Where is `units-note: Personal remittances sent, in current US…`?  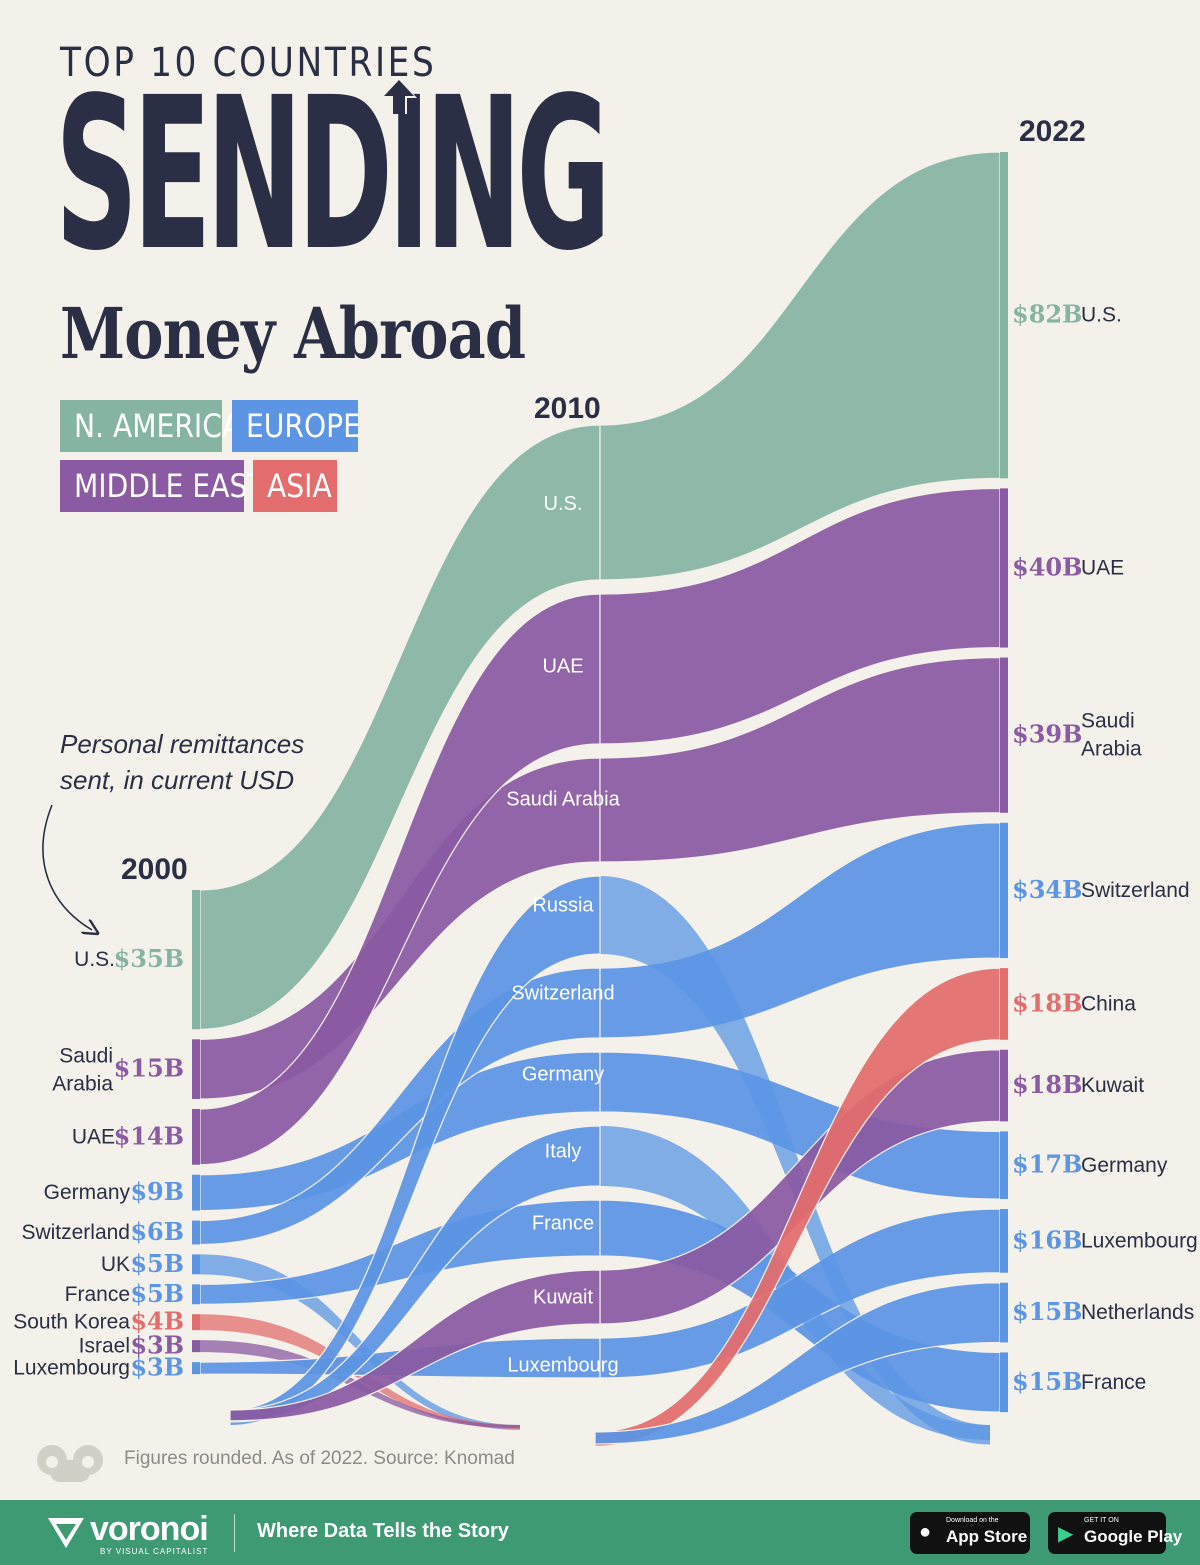 units-note: Personal remittances sent, in current US… is located at coordinates (182, 762).